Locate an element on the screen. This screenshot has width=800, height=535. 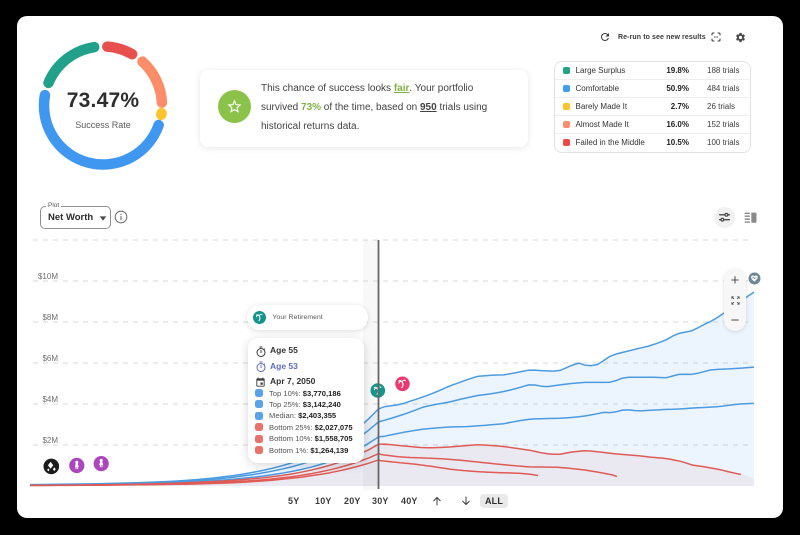
svg-text: $4M is located at coordinates (50, 399).